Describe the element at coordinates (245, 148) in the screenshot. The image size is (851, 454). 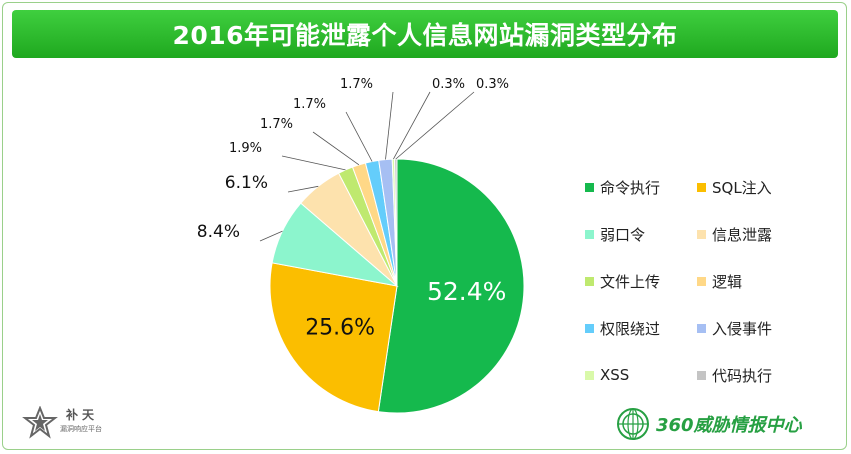
I see `data-label: 1.9%` at that location.